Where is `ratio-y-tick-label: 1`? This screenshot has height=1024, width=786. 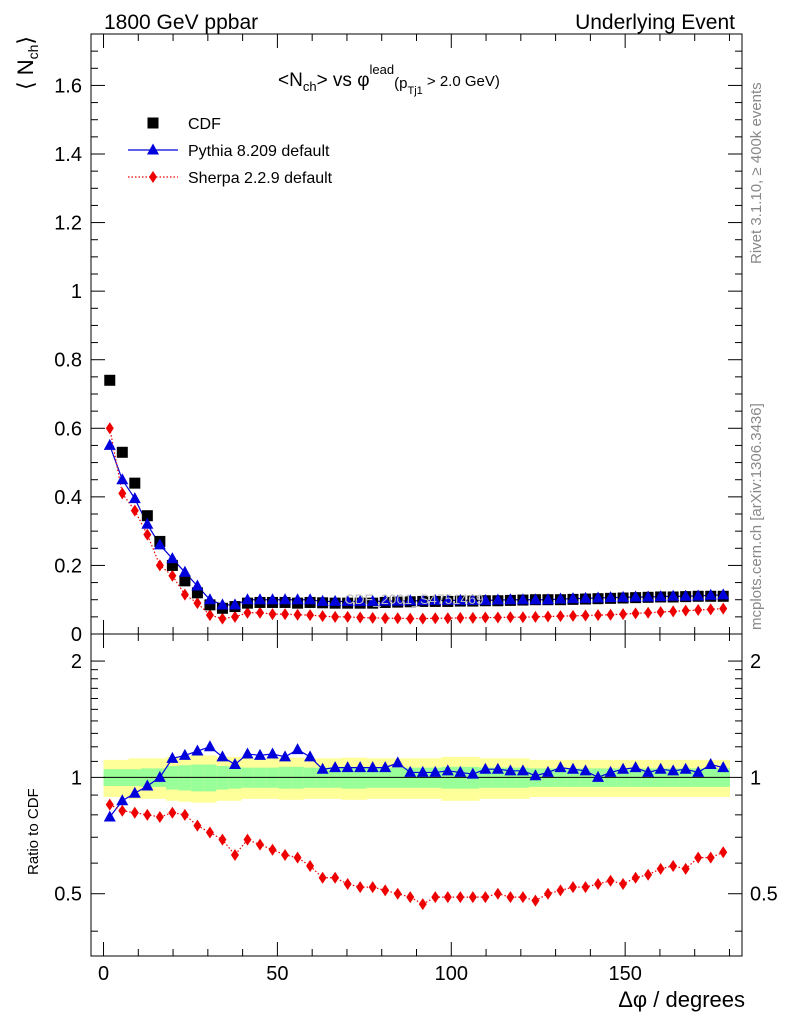 ratio-y-tick-label: 1 is located at coordinates (76, 778).